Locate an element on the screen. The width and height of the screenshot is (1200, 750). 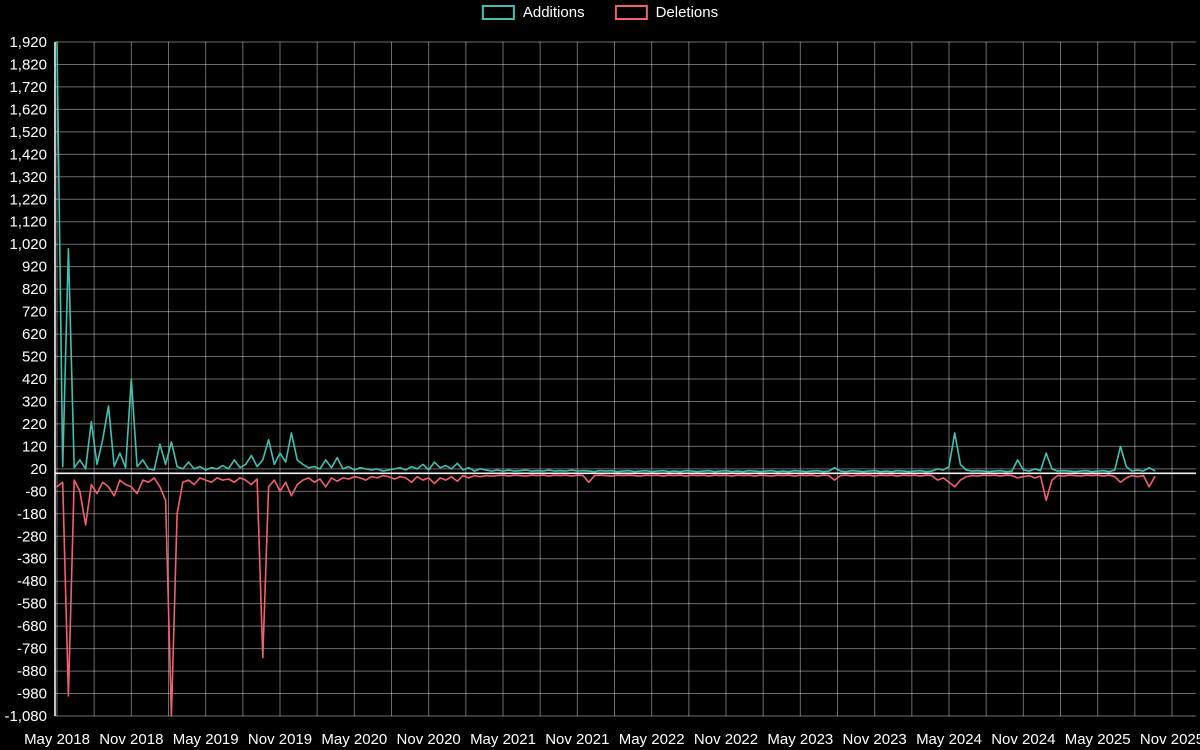
svg-text: -180 is located at coordinates (32, 514).